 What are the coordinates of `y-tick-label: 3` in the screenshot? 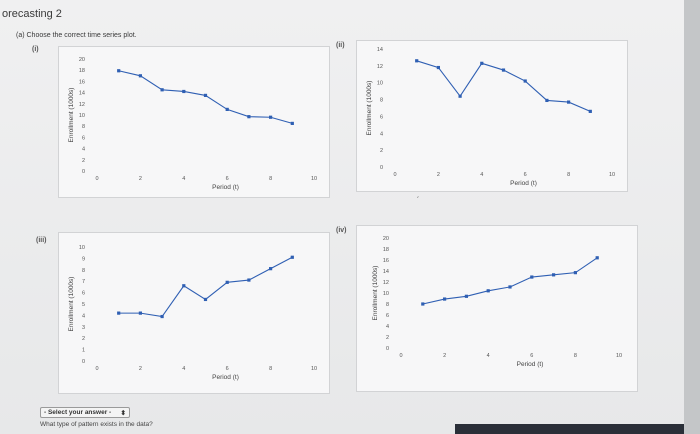 It's located at (83, 328).